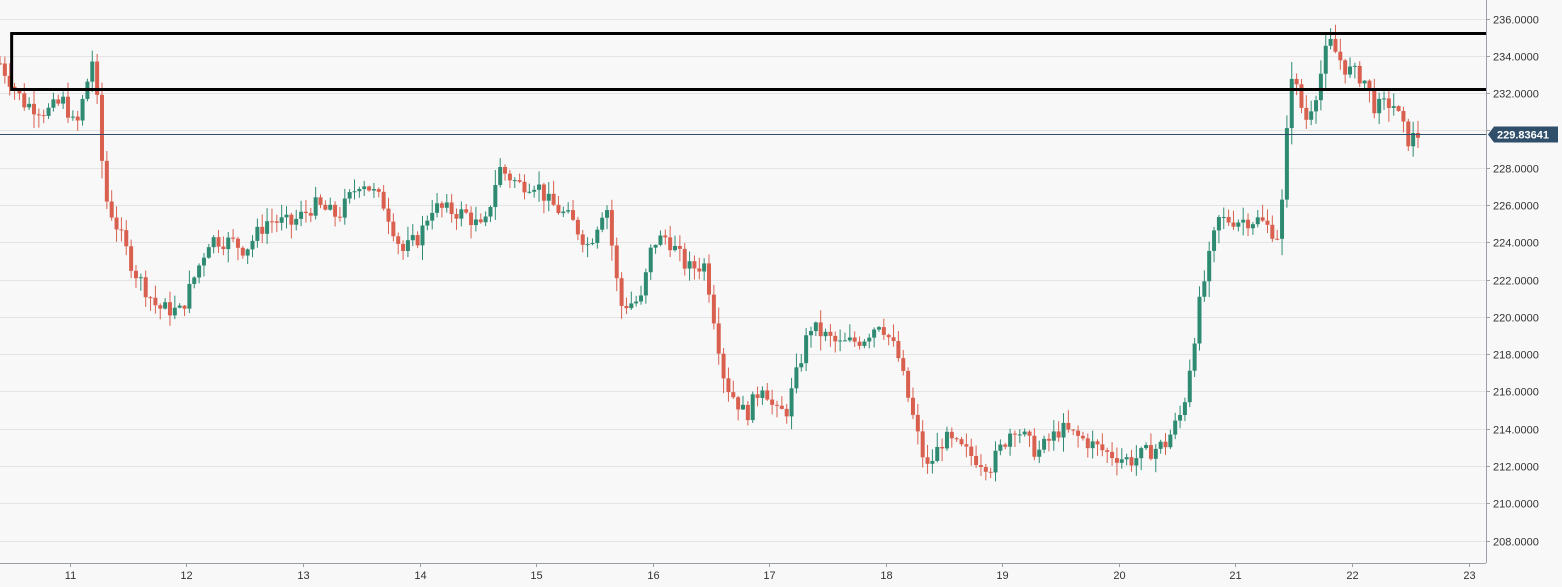 The width and height of the screenshot is (1562, 587). What do you see at coordinates (886, 576) in the screenshot?
I see `x-tick-label: 18` at bounding box center [886, 576].